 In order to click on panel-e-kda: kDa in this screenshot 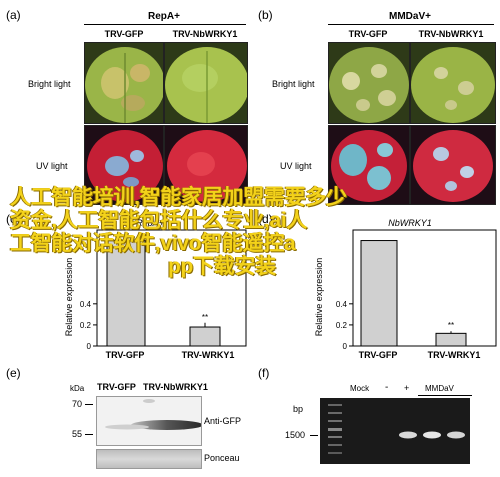, I will do `click(77, 388)`.